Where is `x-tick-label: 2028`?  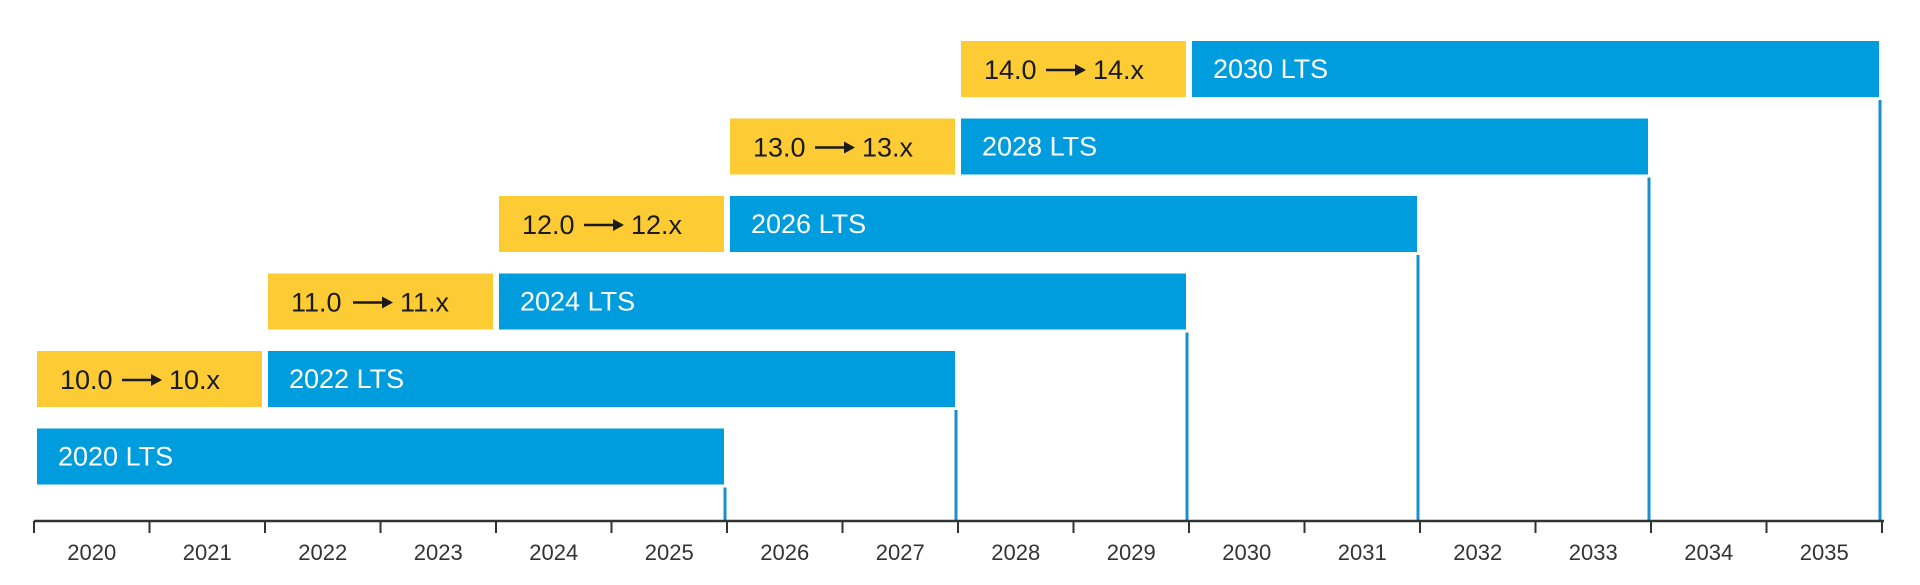 x-tick-label: 2028 is located at coordinates (1015, 552).